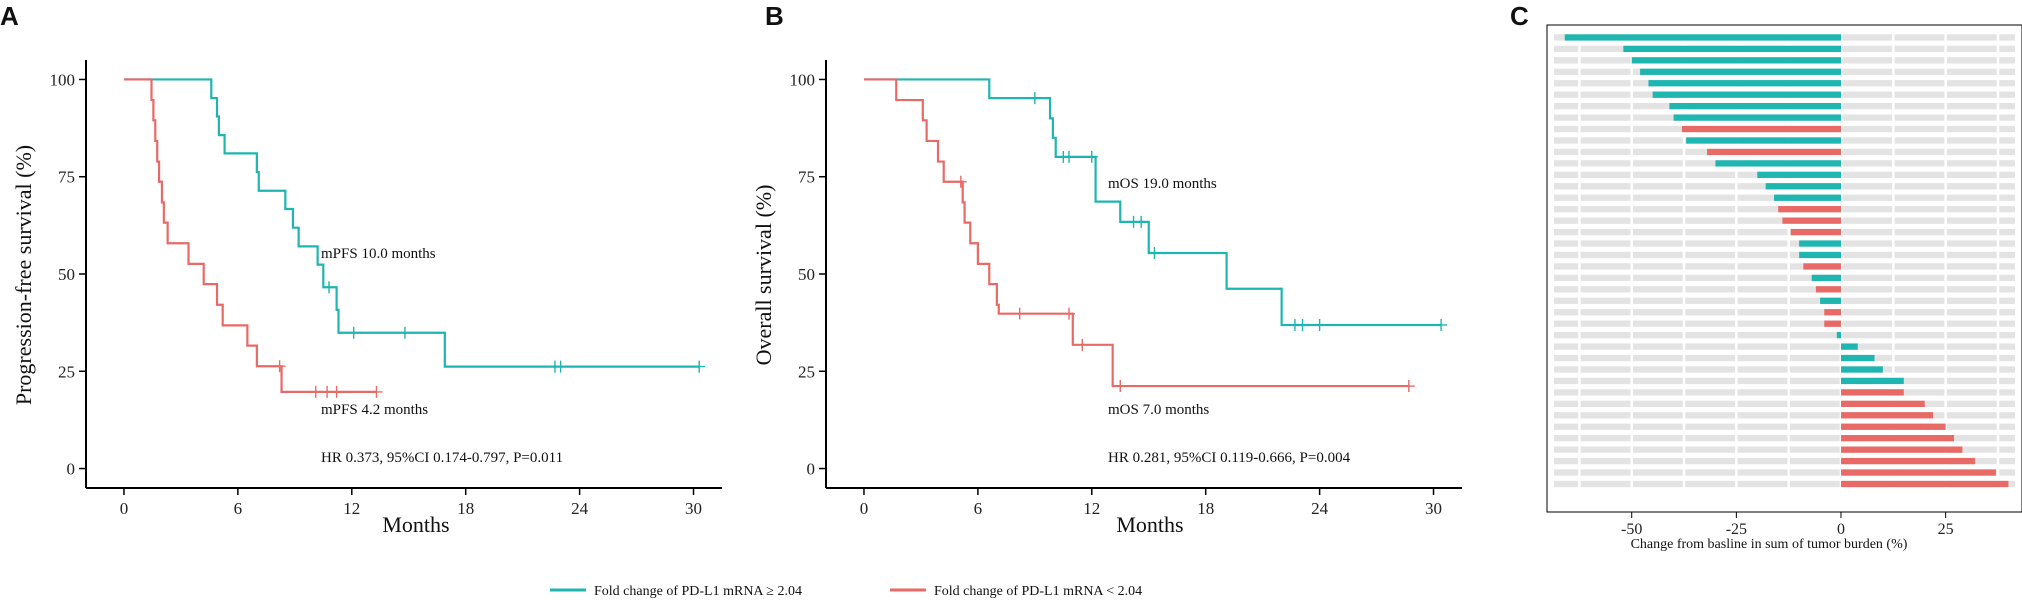 The width and height of the screenshot is (2022, 600). Describe the element at coordinates (1091, 508) in the screenshot. I see `panel-b-x-tick-label: 12` at that location.